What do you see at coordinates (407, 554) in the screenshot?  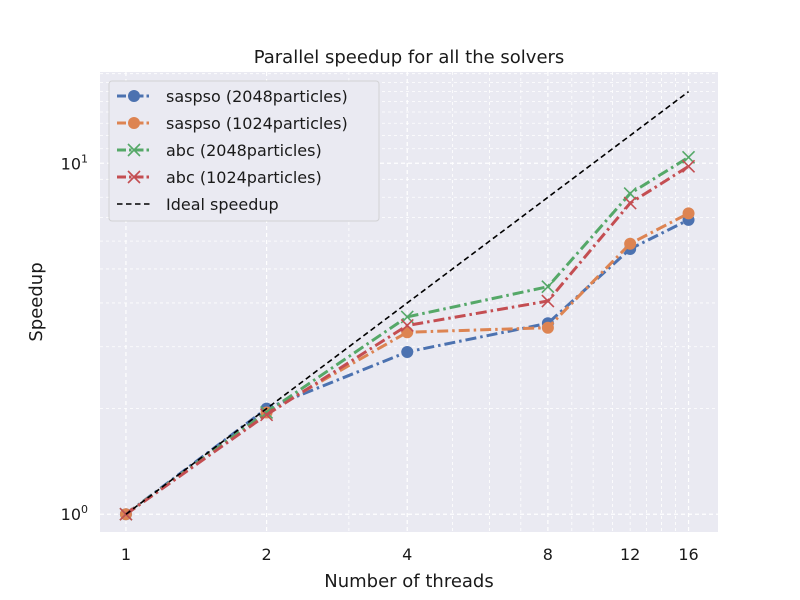 I see `x-tick-label: 4` at bounding box center [407, 554].